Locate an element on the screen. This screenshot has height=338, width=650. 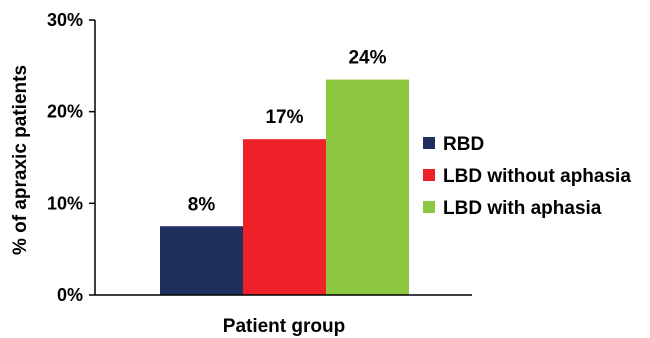
y-tick-label: 10% is located at coordinates (65, 203).